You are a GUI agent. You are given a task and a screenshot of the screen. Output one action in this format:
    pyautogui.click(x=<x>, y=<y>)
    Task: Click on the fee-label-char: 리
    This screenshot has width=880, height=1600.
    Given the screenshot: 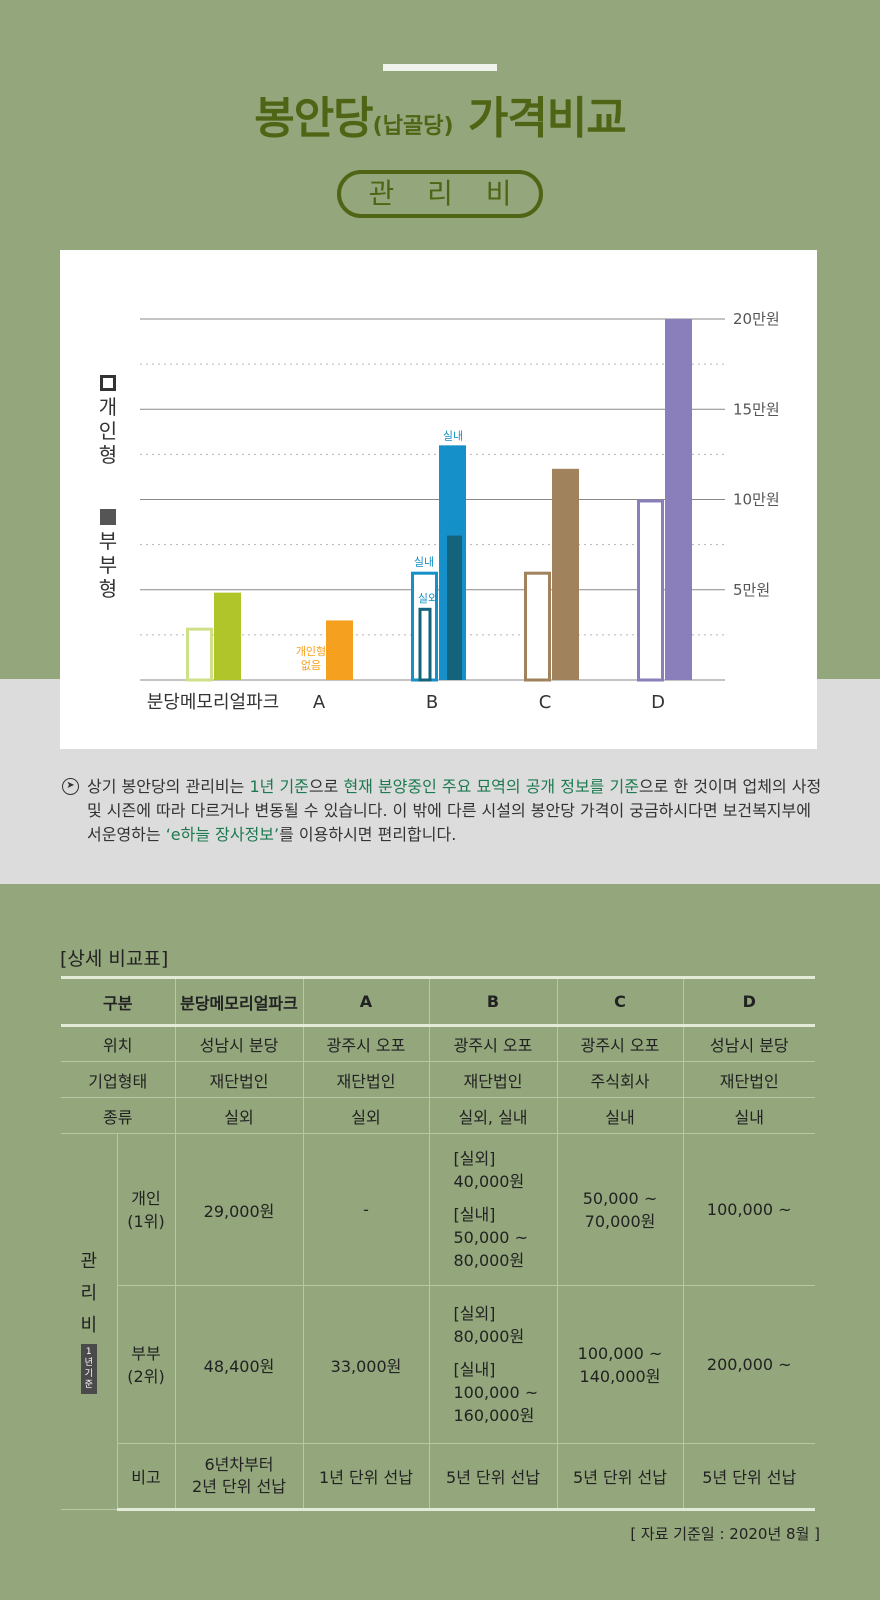 What is the action you would take?
    pyautogui.click(x=89, y=1293)
    